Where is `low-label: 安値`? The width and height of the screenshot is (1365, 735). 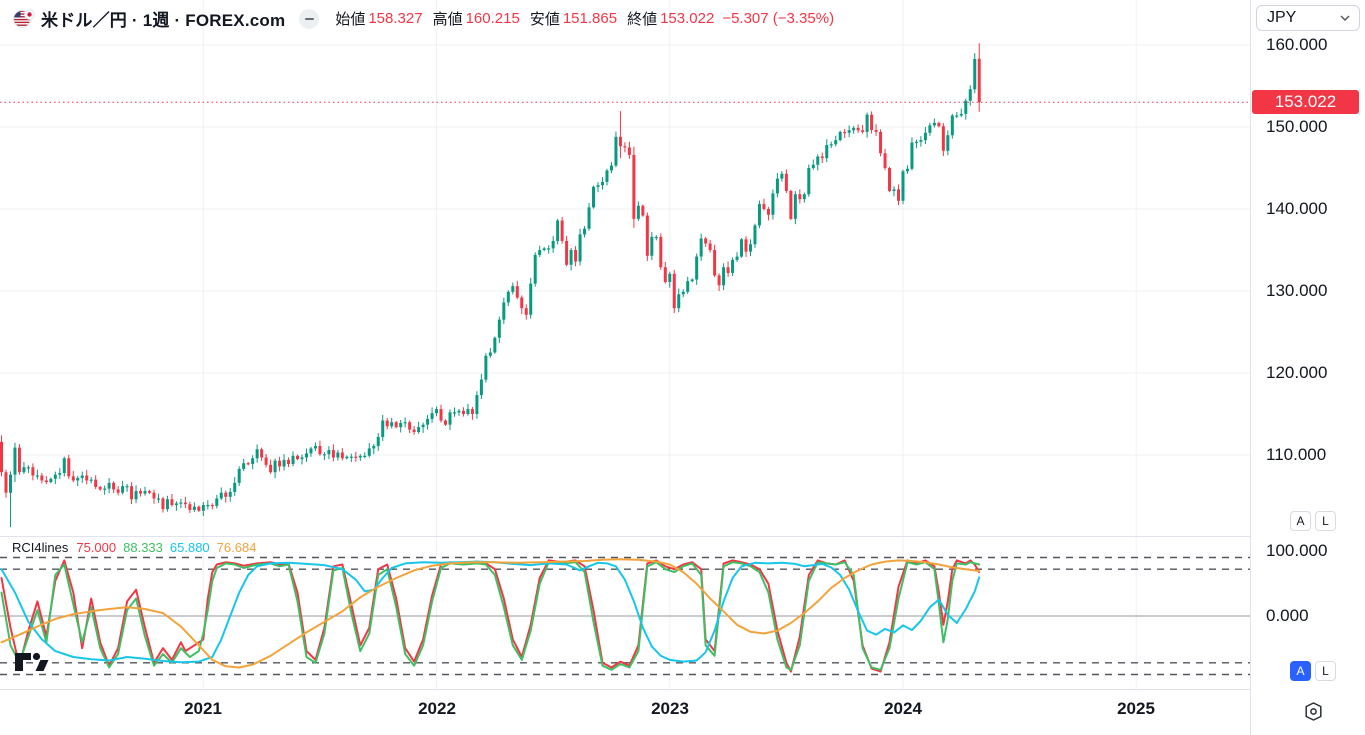 low-label: 安値 is located at coordinates (544, 19).